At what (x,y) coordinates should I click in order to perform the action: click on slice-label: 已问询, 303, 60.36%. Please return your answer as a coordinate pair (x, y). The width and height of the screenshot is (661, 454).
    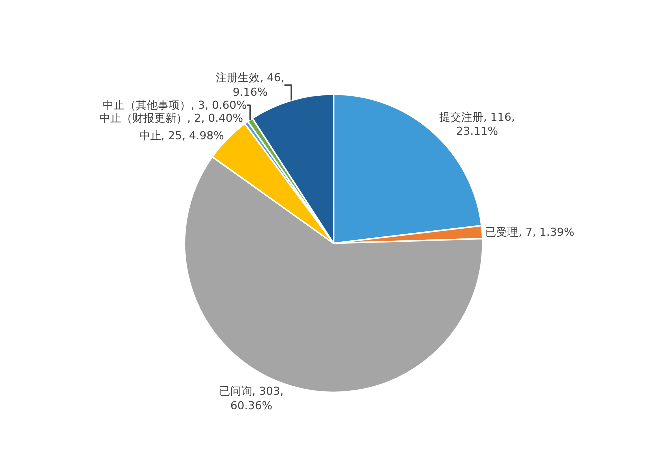
    Looking at the image, I should click on (251, 398).